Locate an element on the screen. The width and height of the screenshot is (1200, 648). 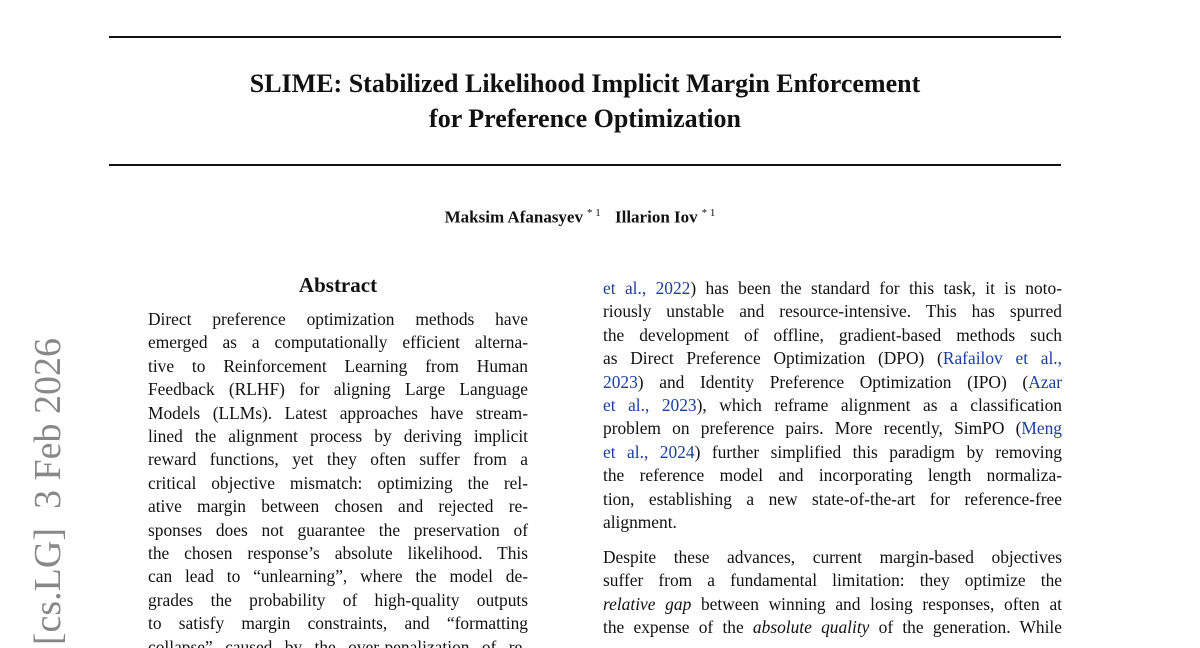
citation-link: et al., 2022 is located at coordinates (647, 288).